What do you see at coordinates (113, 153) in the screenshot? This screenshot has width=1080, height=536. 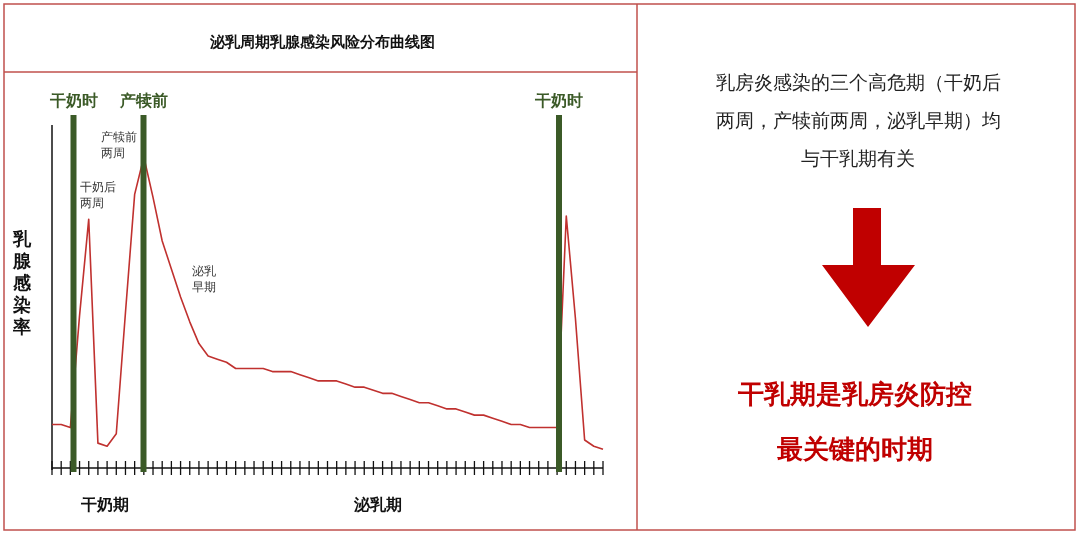 I see `text: 两周` at bounding box center [113, 153].